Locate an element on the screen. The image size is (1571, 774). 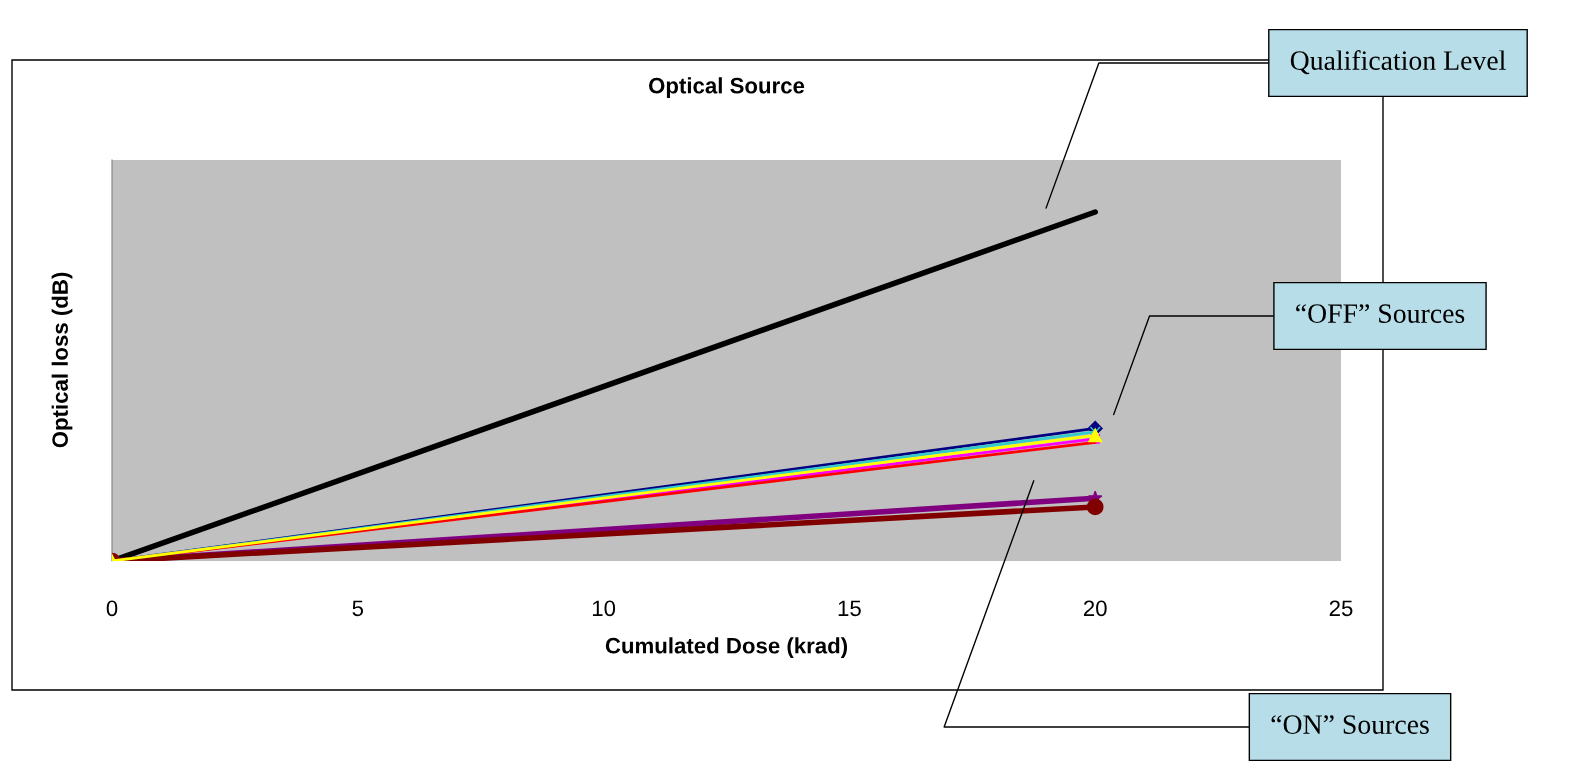
text: Qualification Level is located at coordinates (1398, 62).